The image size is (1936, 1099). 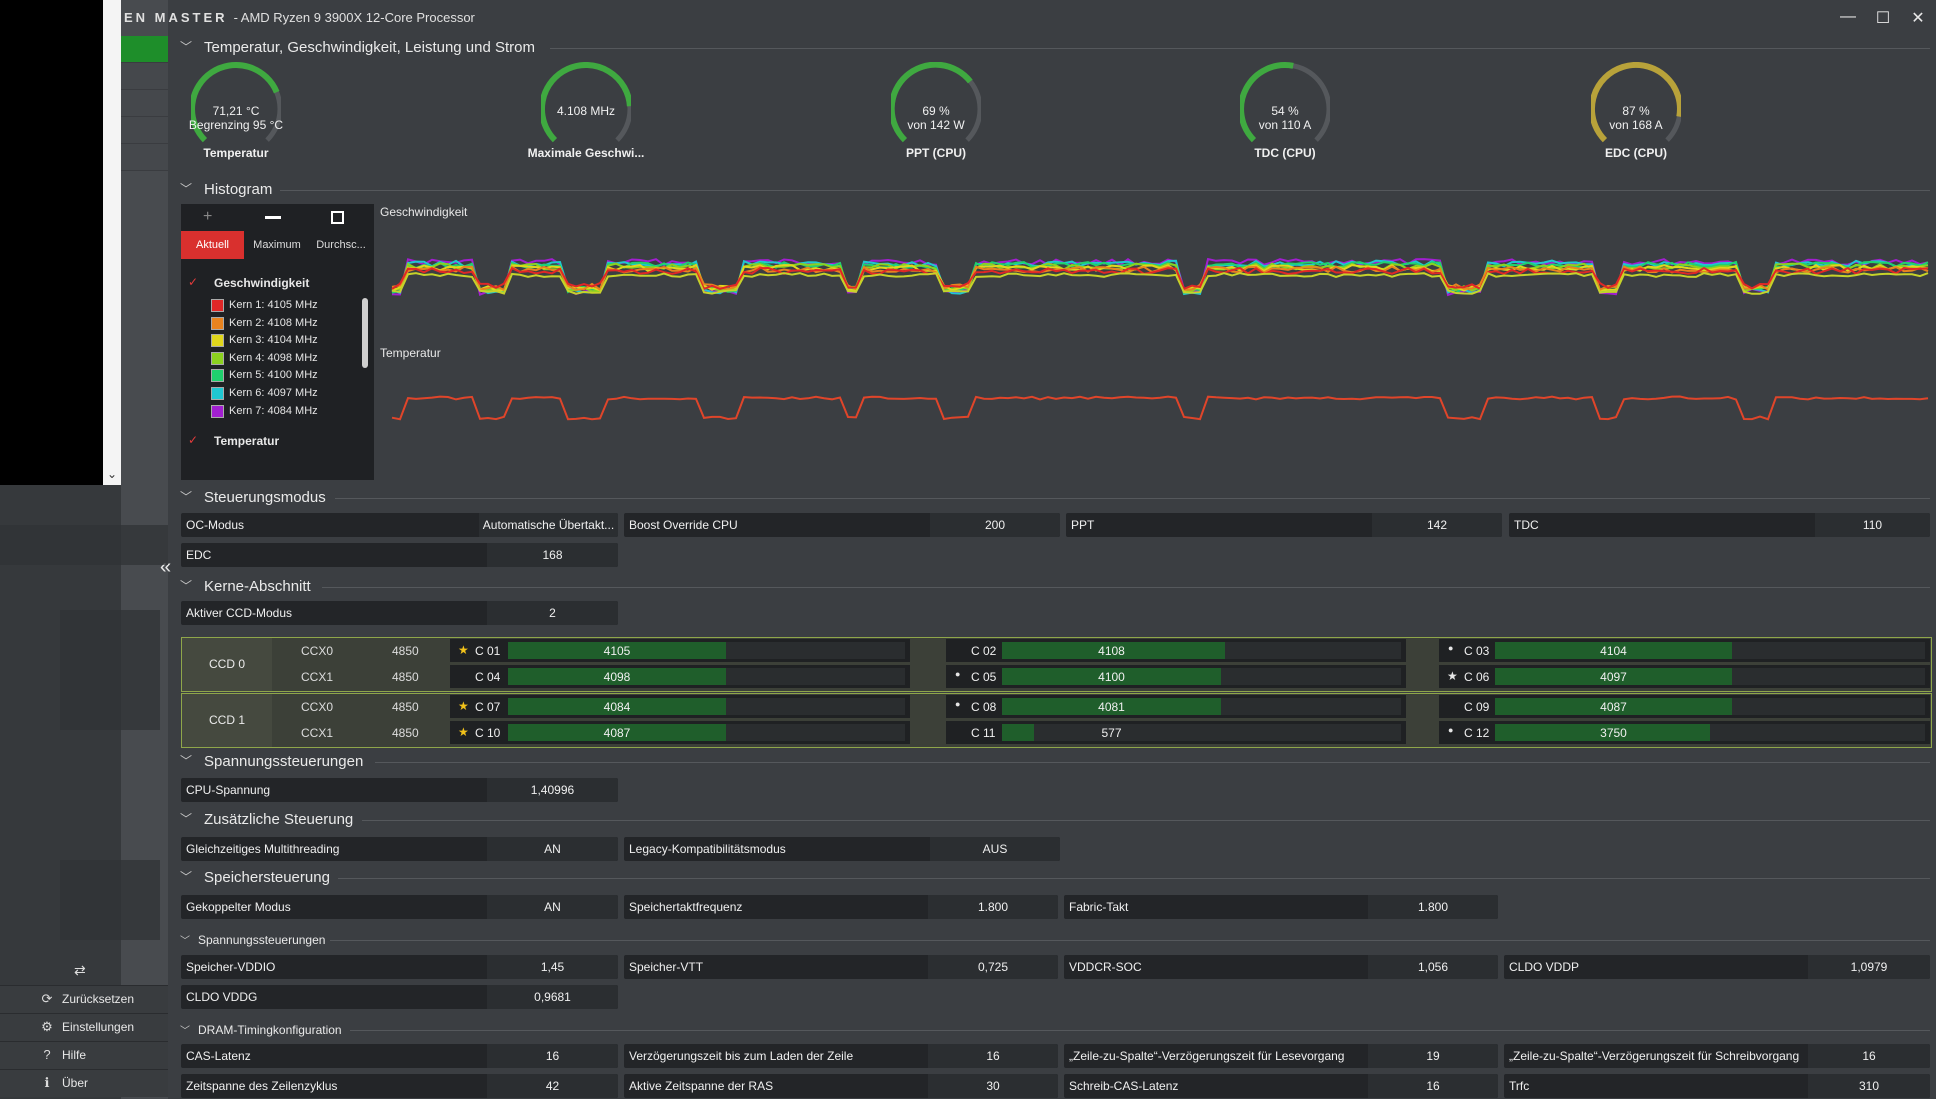 I want to click on trc-field: Zeitspanne des Zeilenzyklus 42, so click(x=399, y=1086).